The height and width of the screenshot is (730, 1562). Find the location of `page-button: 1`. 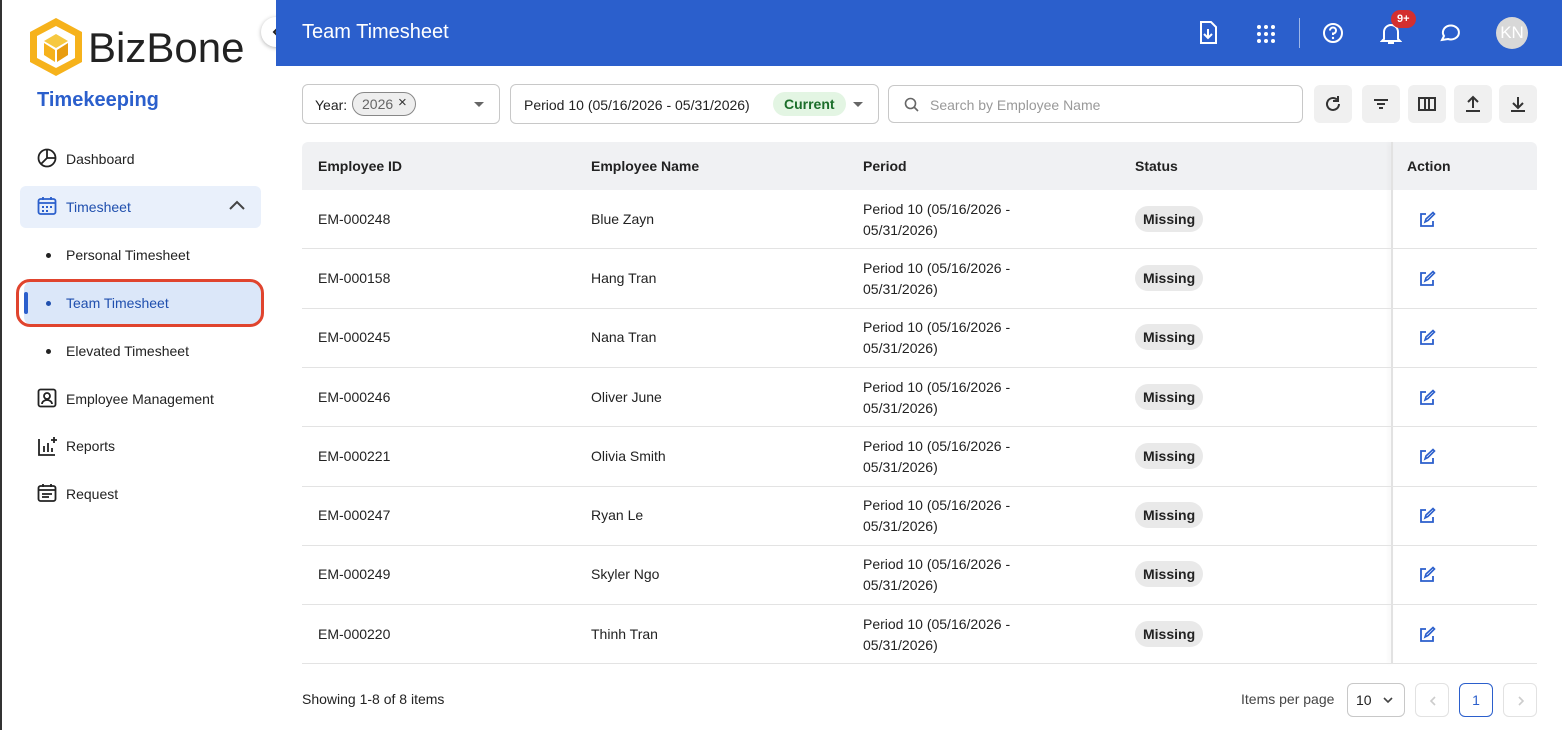

page-button: 1 is located at coordinates (1476, 700).